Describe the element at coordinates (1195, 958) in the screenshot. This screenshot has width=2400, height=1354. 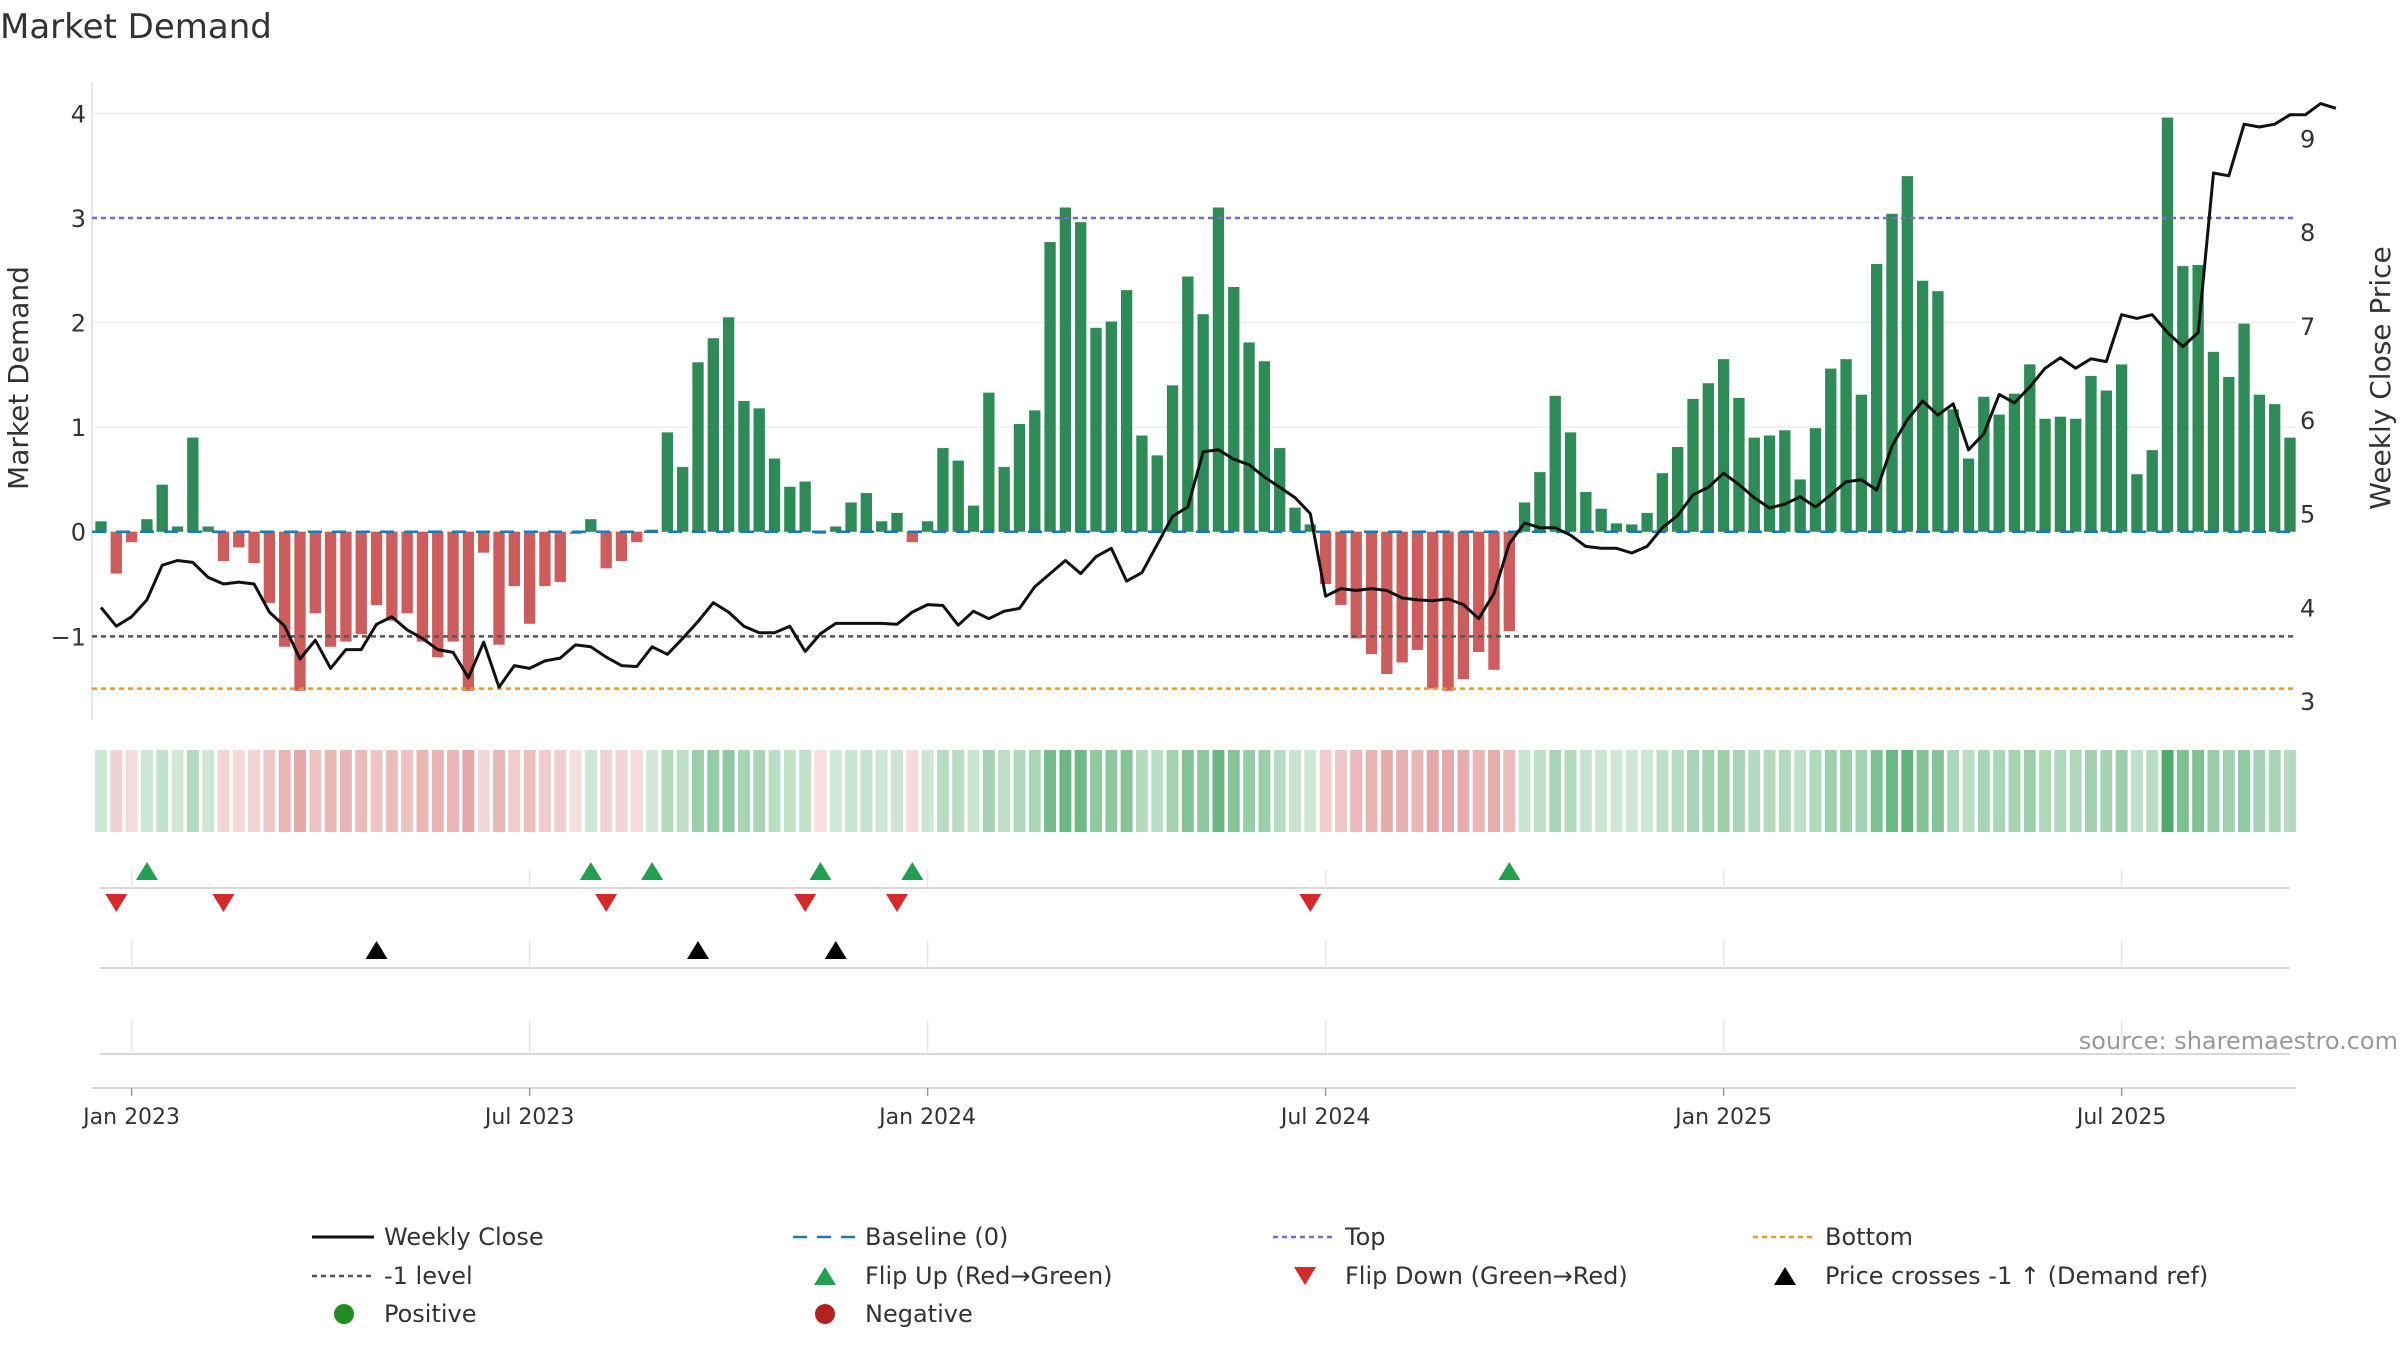
I see `event-markers` at that location.